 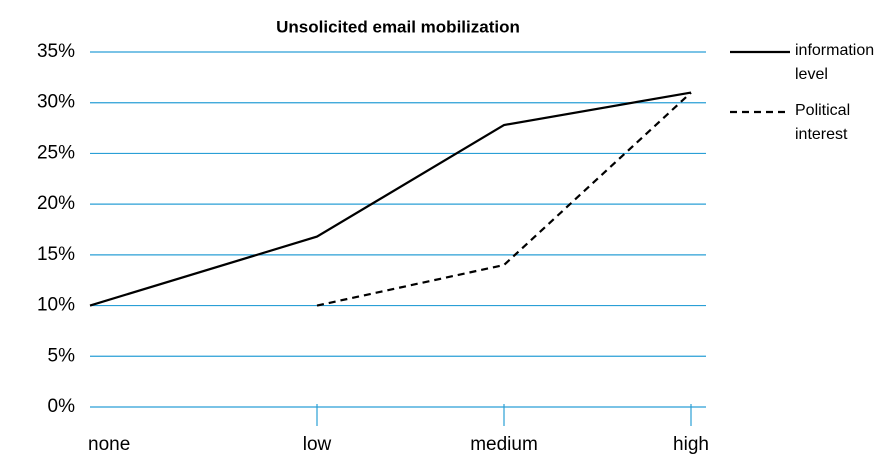 I want to click on chart-title: Unsolicited email mobilization, so click(x=398, y=26).